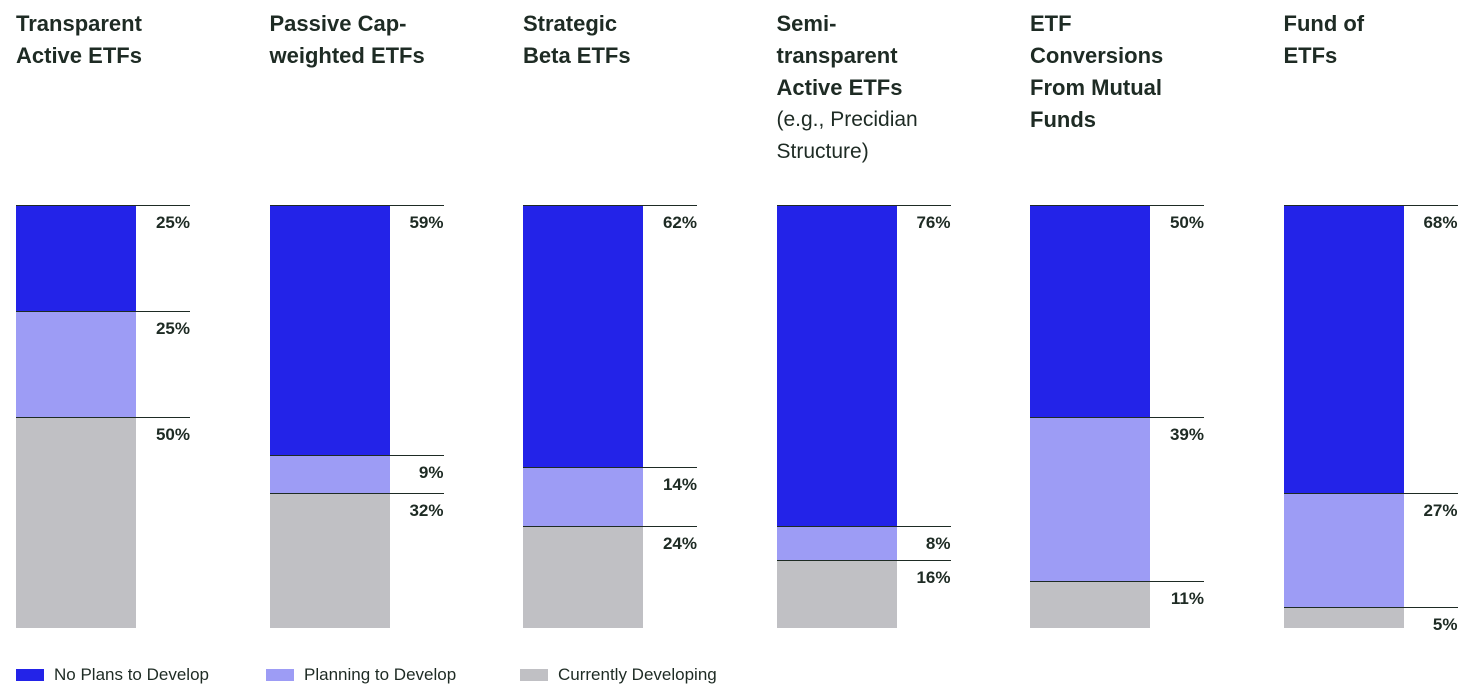 This screenshot has height=687, width=1464. I want to click on legend-label: Planning to Develop, so click(380, 674).